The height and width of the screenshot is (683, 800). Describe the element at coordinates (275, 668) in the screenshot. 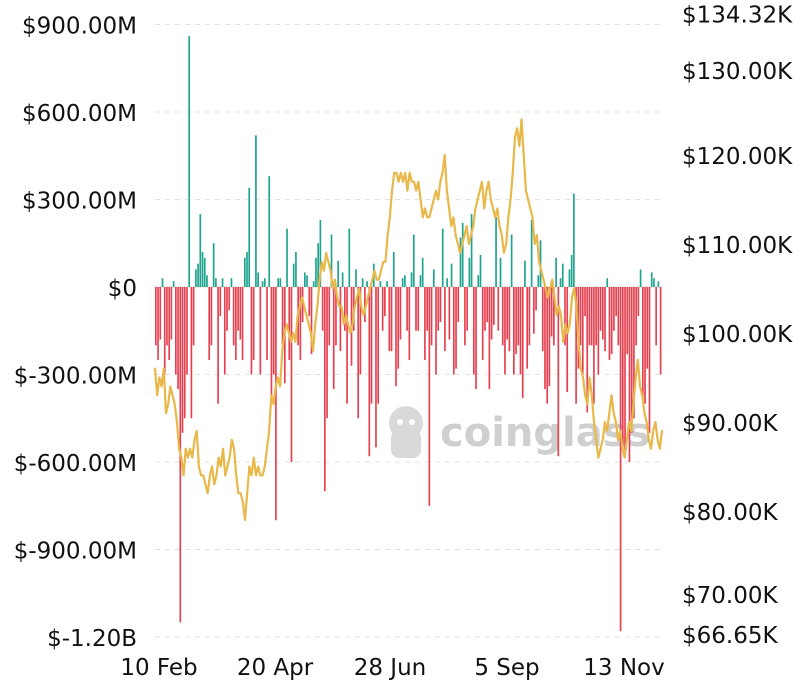

I see `x-tick-label: 20 Apr` at that location.